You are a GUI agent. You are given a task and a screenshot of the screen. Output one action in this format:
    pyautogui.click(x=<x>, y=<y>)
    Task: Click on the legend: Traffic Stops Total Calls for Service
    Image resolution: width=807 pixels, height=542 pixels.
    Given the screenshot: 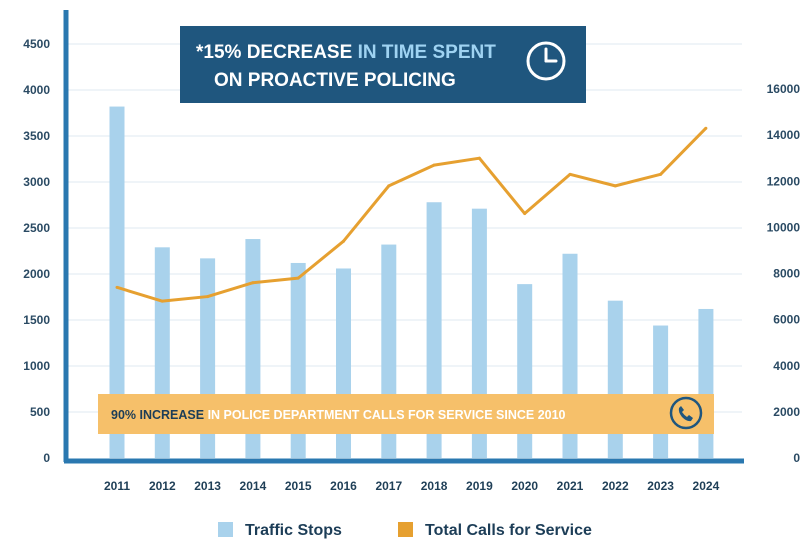 What is the action you would take?
    pyautogui.click(x=405, y=530)
    